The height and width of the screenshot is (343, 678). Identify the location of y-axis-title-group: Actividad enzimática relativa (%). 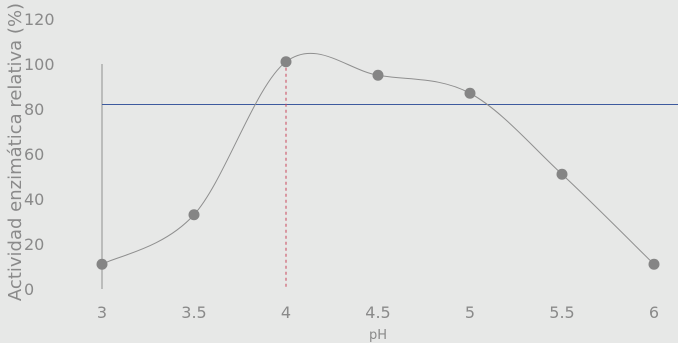
(15, 152).